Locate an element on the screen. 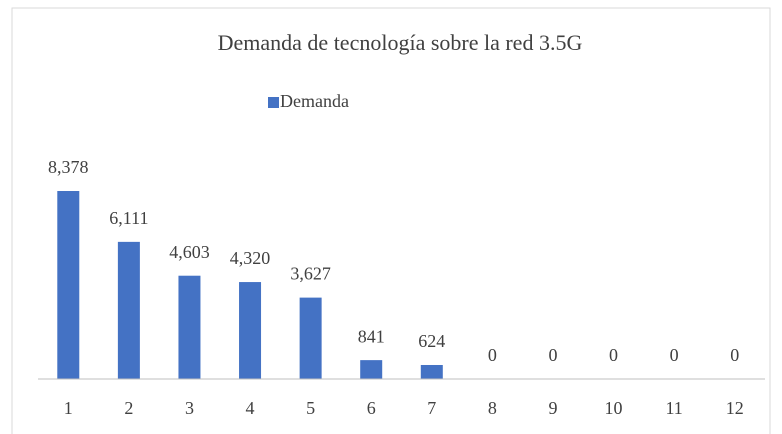  x-tick-label: 12 is located at coordinates (735, 408).